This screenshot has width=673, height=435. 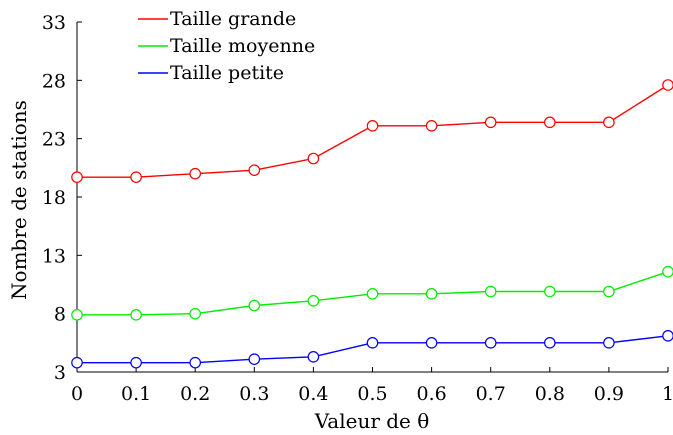 I want to click on y-axis: 3 8 13 18 23 28 33, so click(x=62, y=198).